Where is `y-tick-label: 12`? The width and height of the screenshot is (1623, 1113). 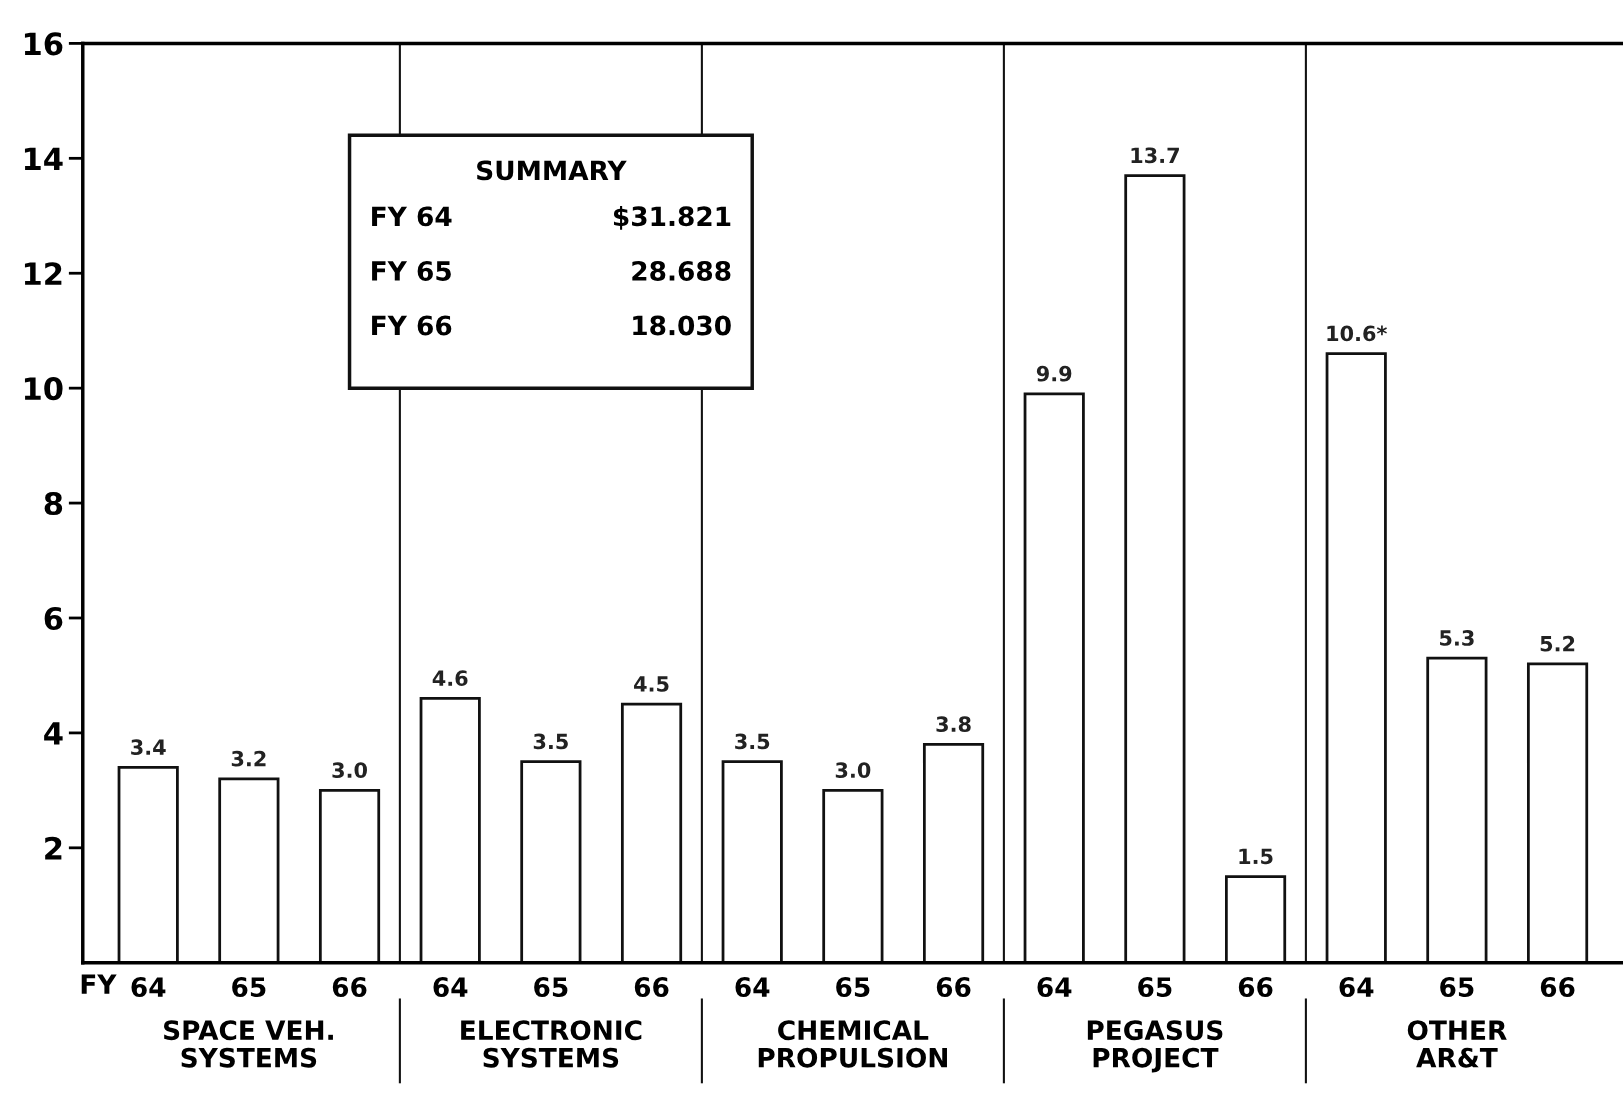
y-tick-label: 12 is located at coordinates (43, 273).